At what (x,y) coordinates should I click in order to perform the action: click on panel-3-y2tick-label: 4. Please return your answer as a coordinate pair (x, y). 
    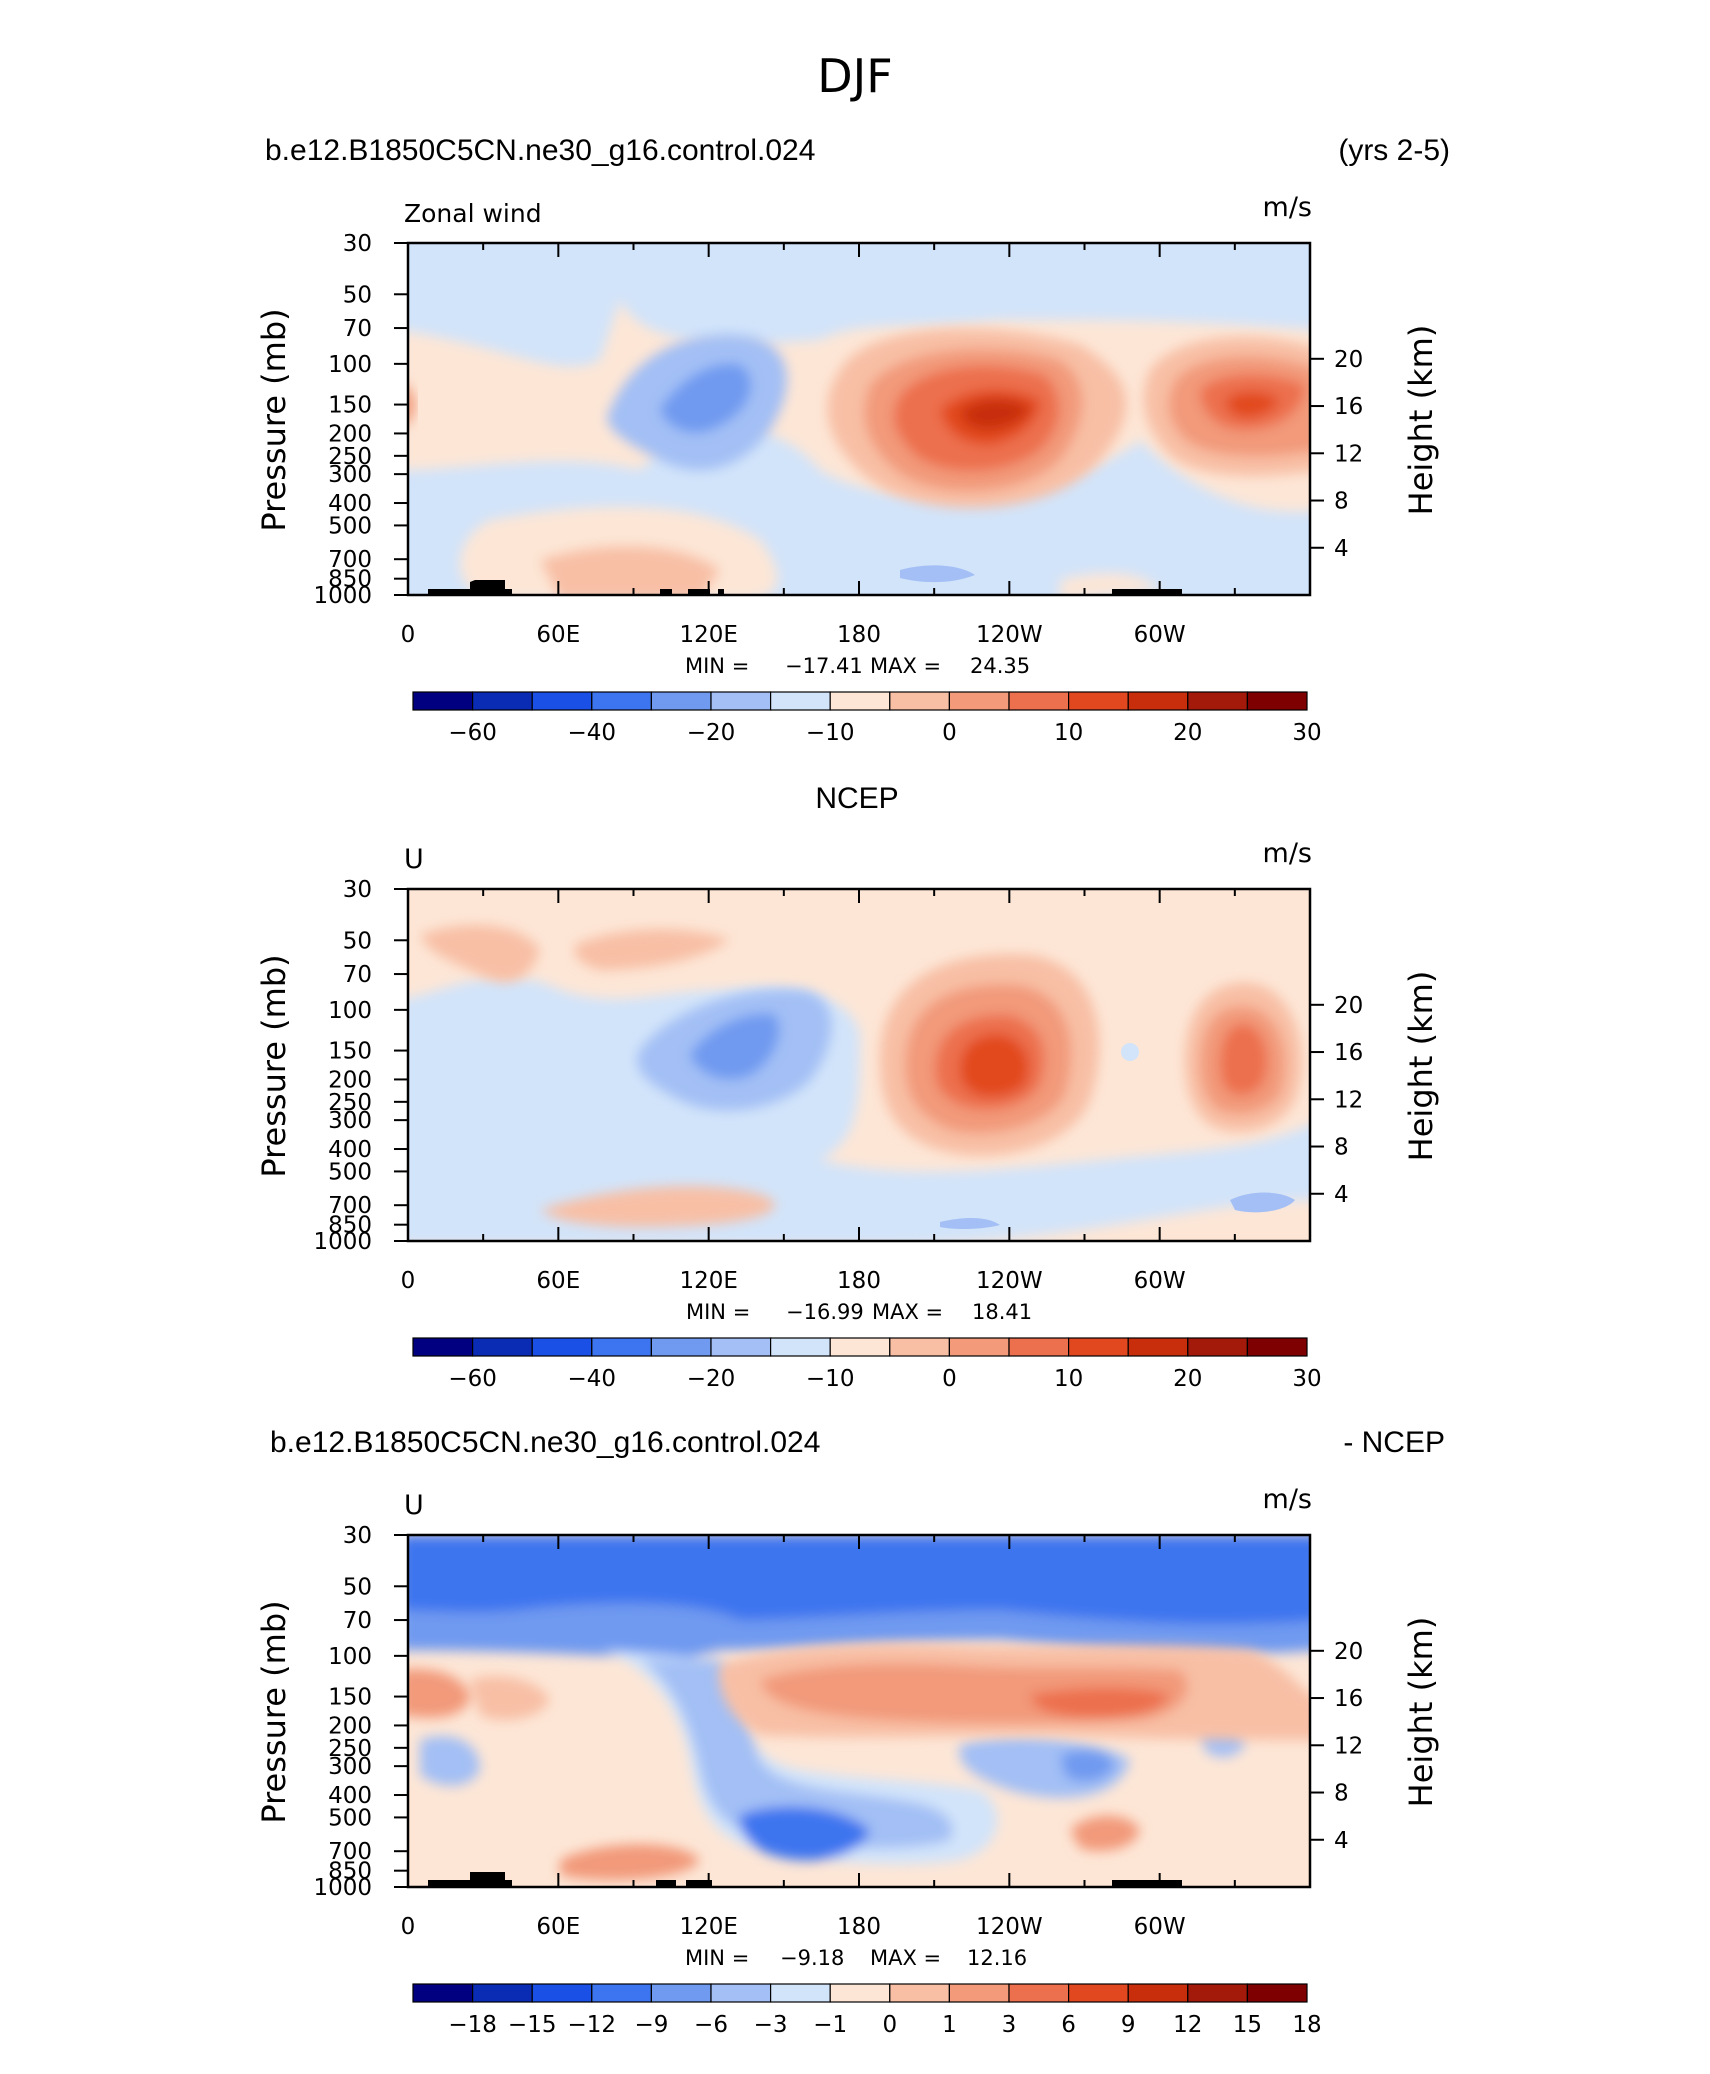
    Looking at the image, I should click on (1341, 1841).